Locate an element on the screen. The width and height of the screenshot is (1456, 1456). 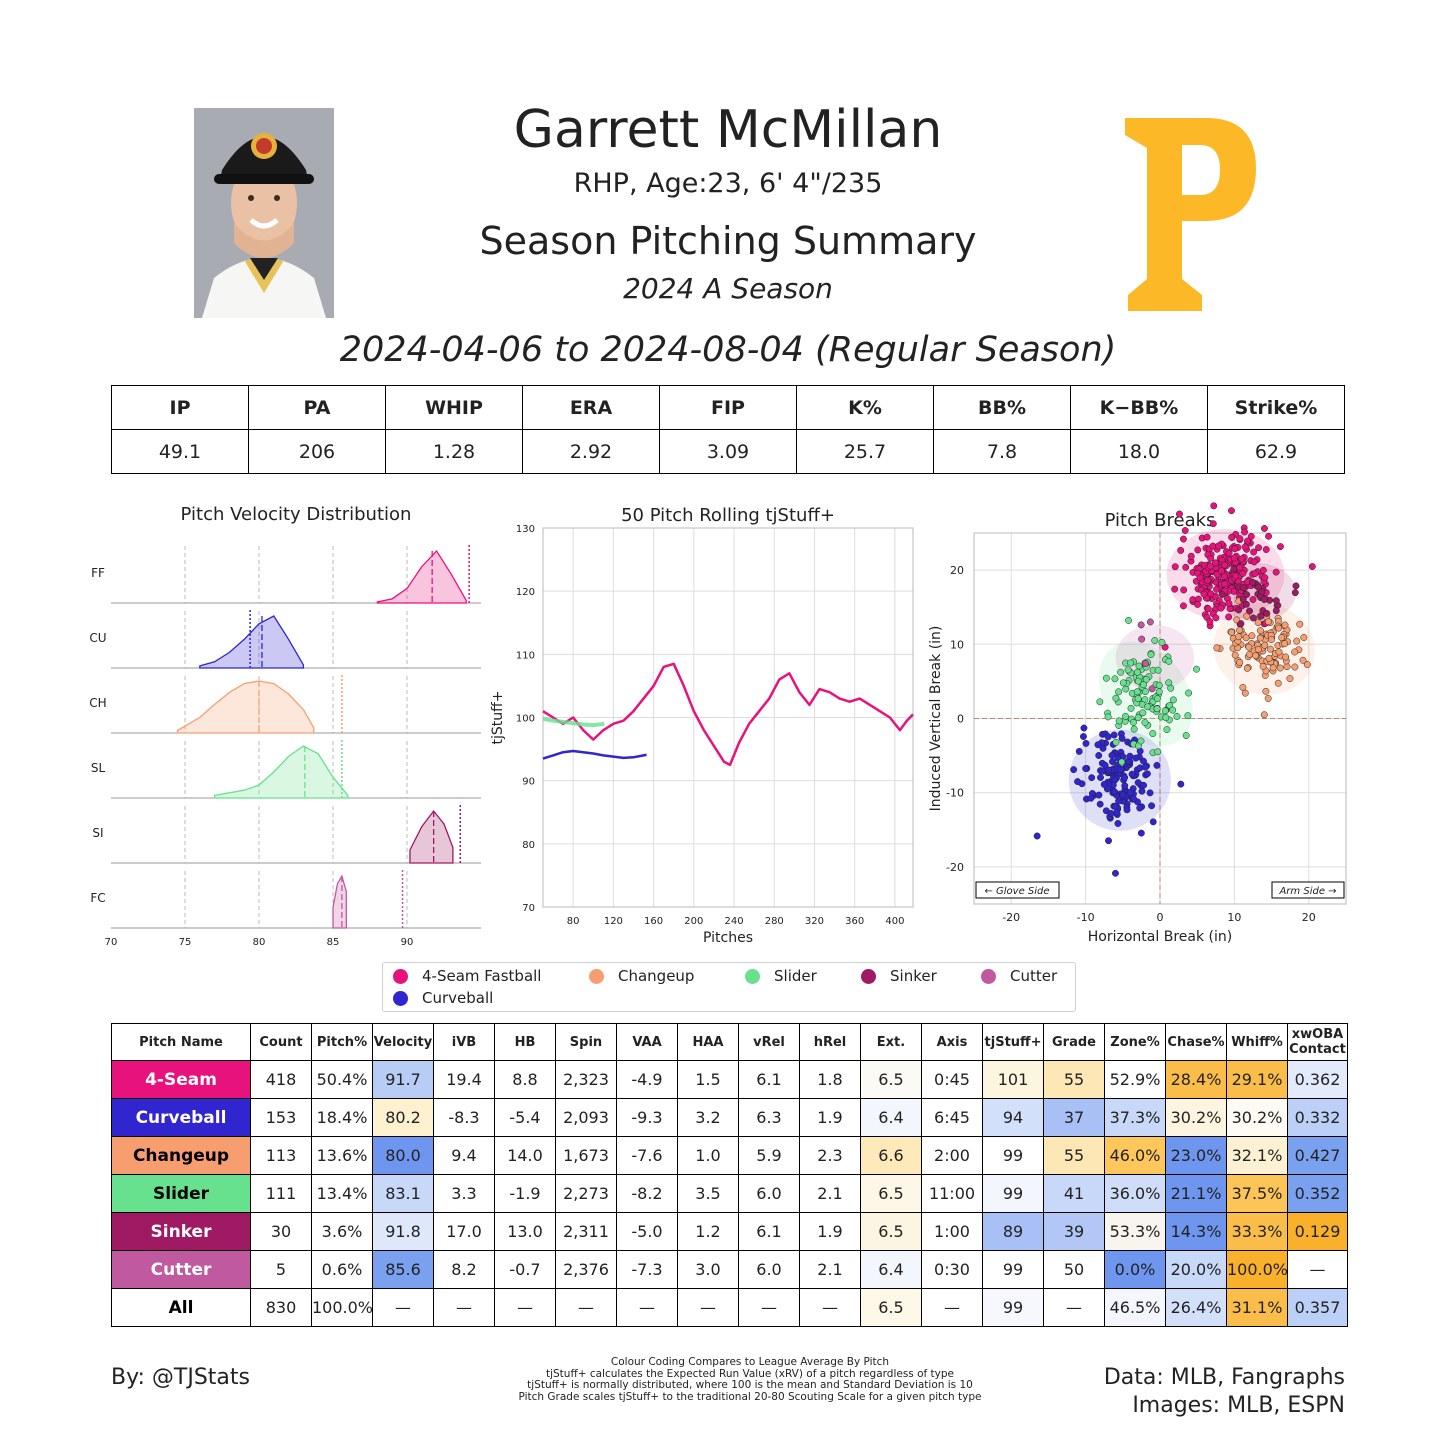
season-label: 2024 A Season is located at coordinates (728, 288).